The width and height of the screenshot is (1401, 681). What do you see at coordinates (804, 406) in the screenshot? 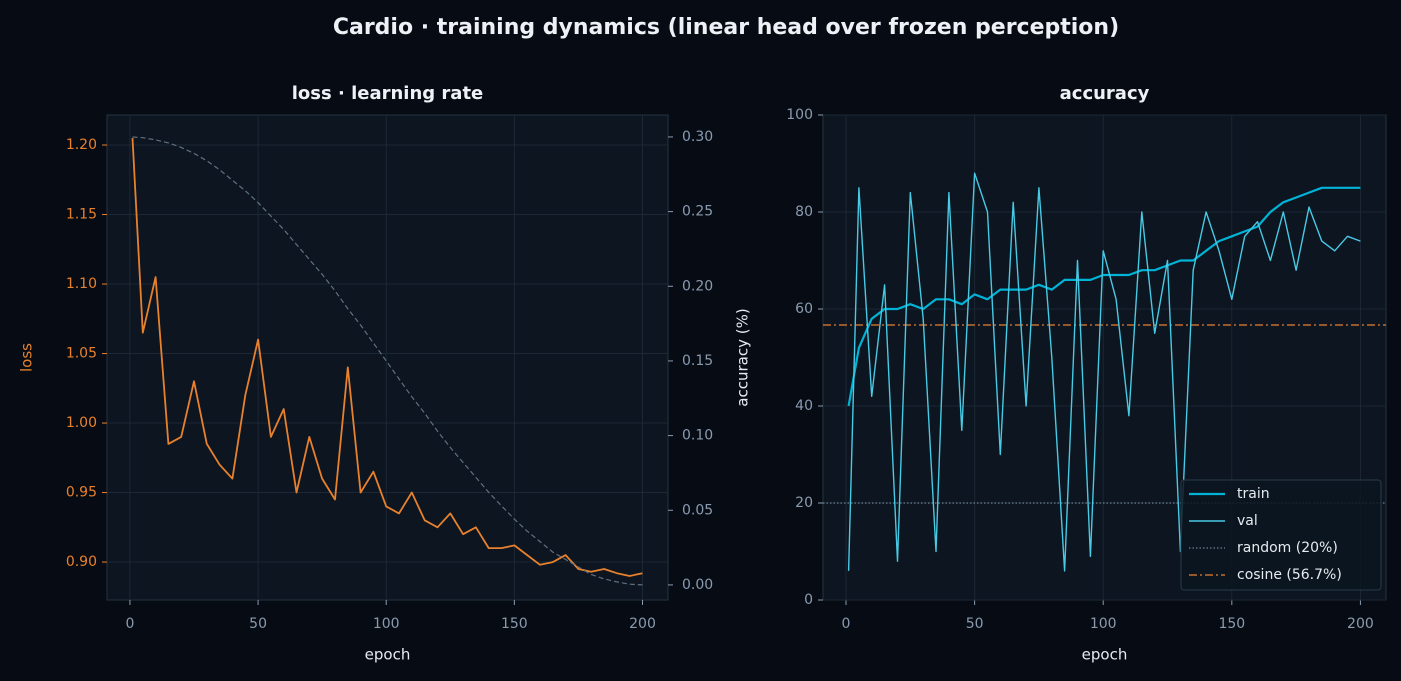
I see `y-tick-label: 40` at bounding box center [804, 406].